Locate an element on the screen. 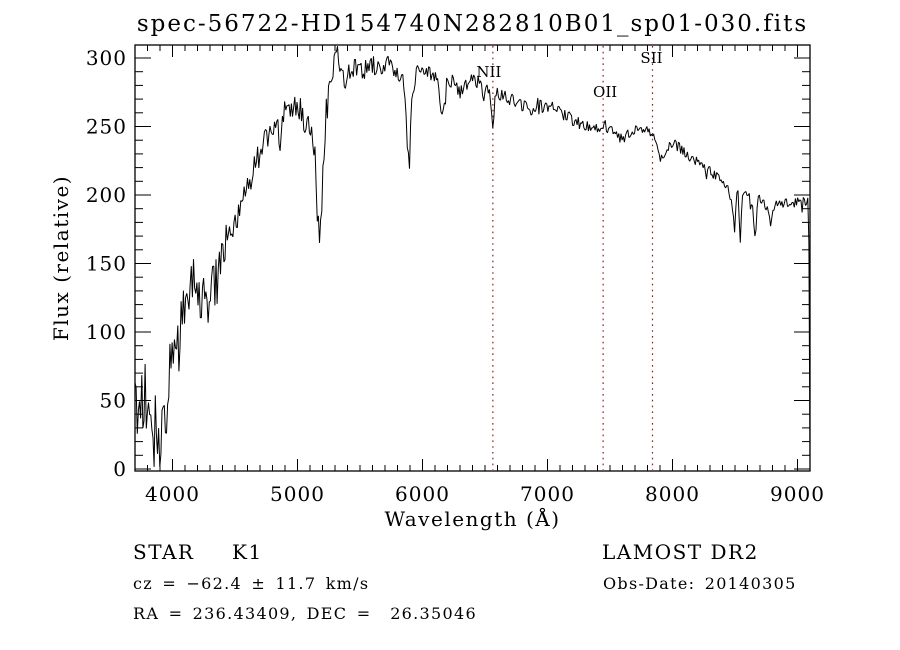 The width and height of the screenshot is (900, 650). y-axis-label: Flux (relative) is located at coordinates (61, 258).